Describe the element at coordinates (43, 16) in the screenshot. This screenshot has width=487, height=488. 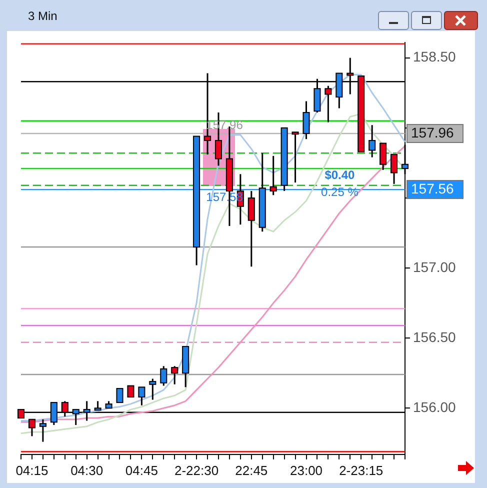
I see `chart-title: 3 Min` at that location.